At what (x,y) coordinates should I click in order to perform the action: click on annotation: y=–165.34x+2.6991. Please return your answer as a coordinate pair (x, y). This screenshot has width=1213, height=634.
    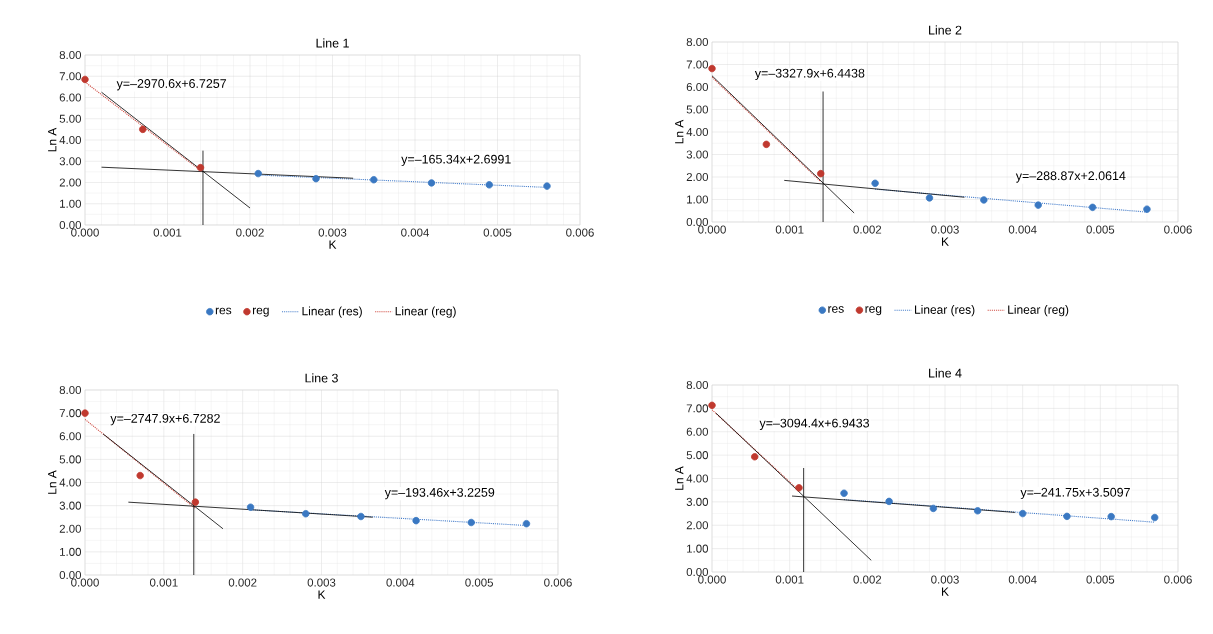
    Looking at the image, I should click on (456, 160).